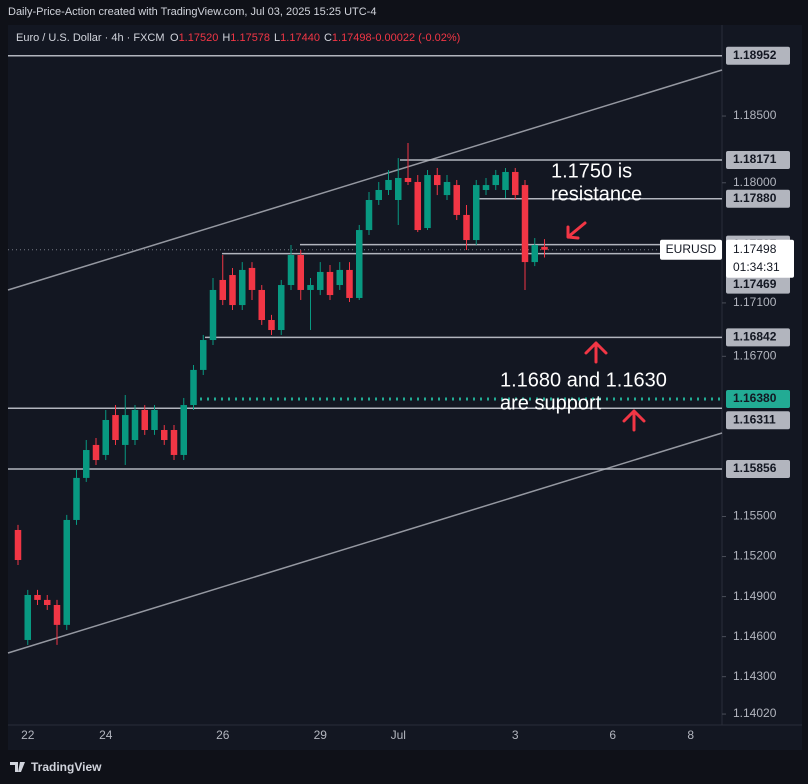 This screenshot has width=808, height=784. Describe the element at coordinates (755, 398) in the screenshot. I see `level-label: 1.16380` at that location.